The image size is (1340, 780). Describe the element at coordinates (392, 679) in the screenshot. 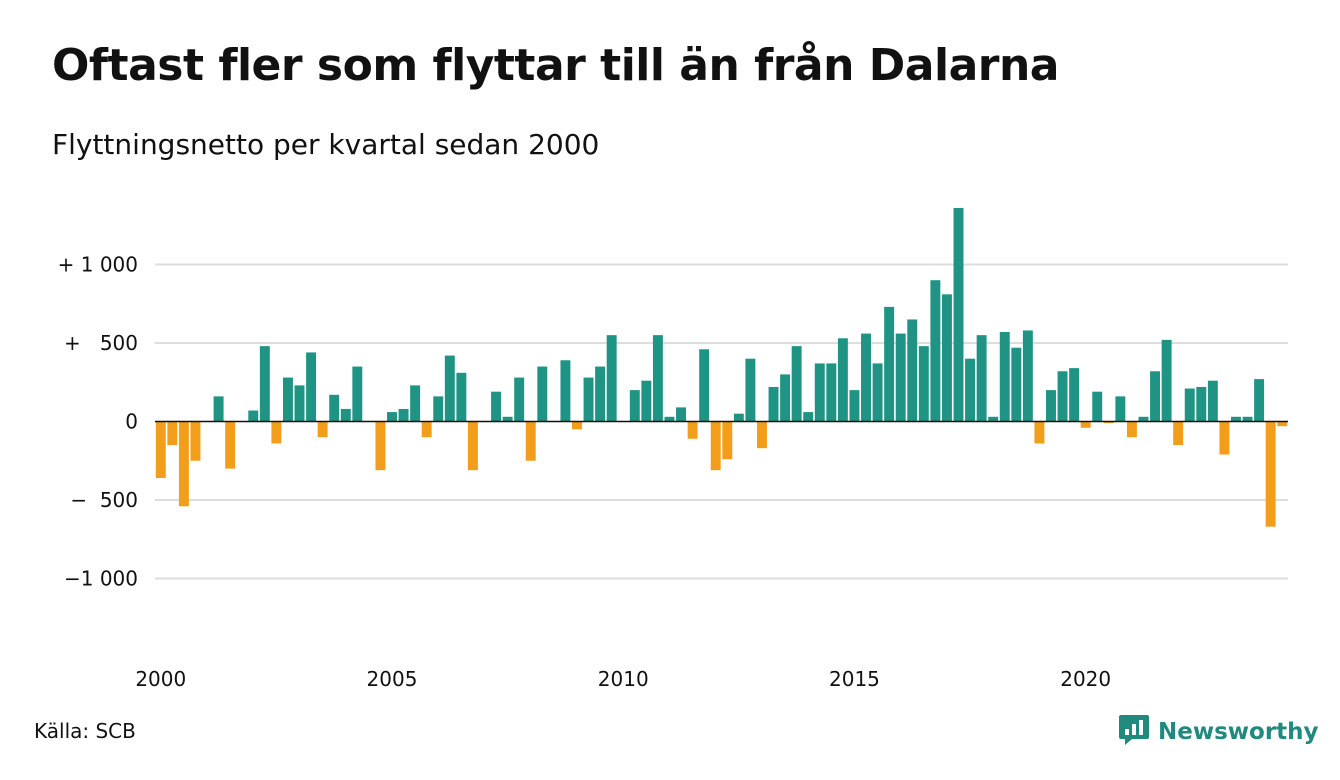

I see `x-tick-label: 2005` at that location.